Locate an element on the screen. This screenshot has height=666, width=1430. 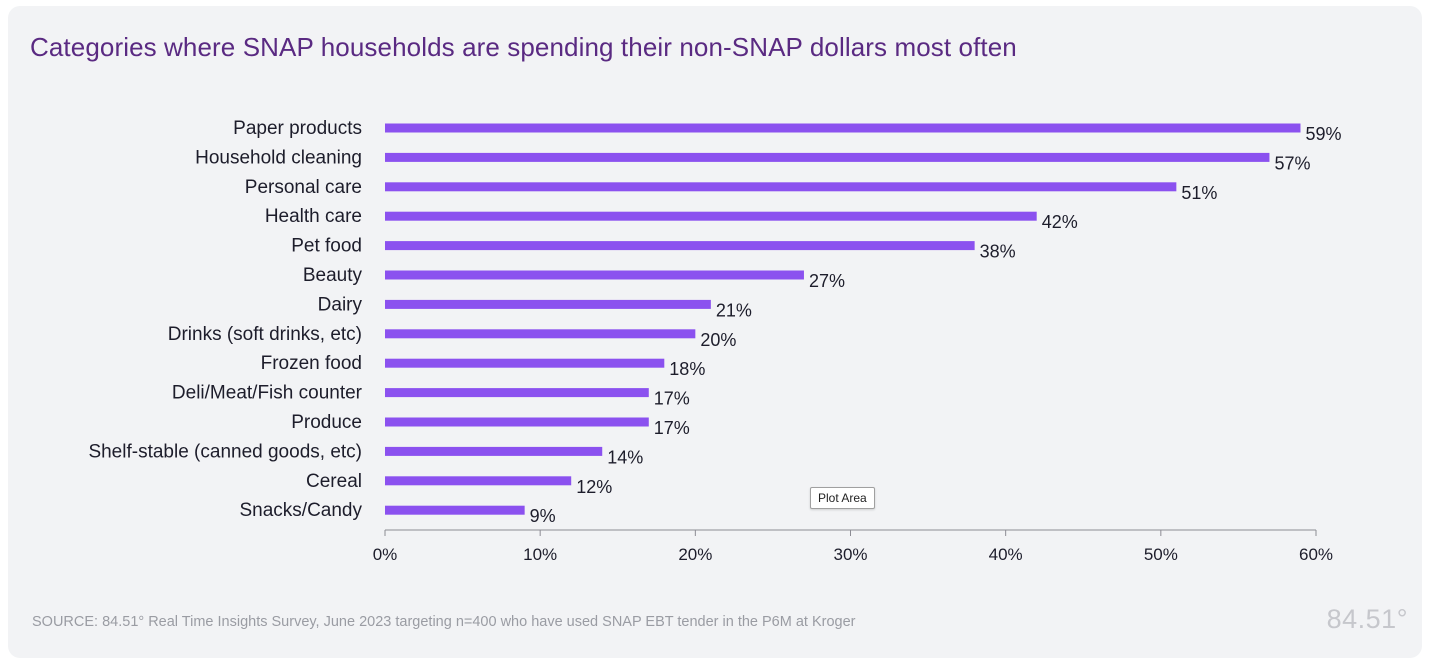
x-tick-label: 40% is located at coordinates (1006, 554).